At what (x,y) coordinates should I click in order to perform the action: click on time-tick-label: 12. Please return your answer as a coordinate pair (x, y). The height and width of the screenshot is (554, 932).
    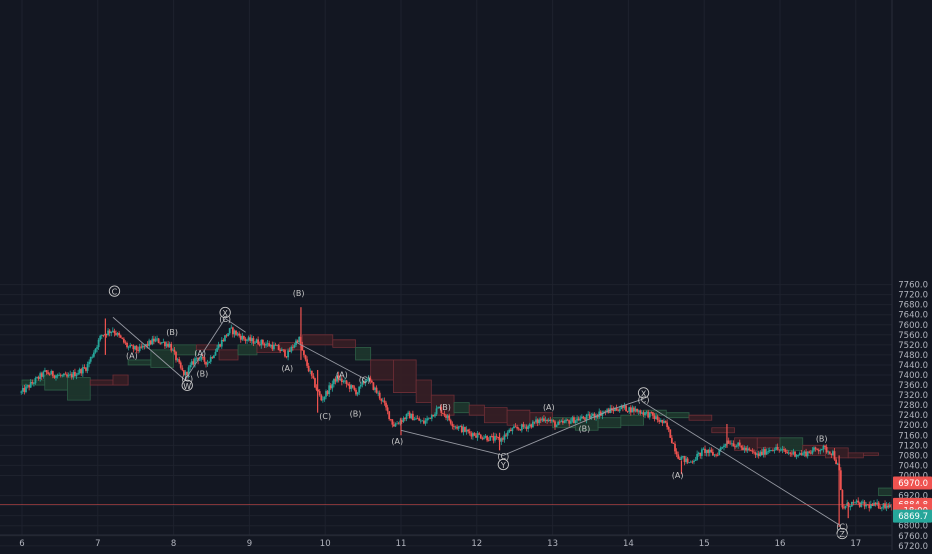
    Looking at the image, I should click on (476, 544).